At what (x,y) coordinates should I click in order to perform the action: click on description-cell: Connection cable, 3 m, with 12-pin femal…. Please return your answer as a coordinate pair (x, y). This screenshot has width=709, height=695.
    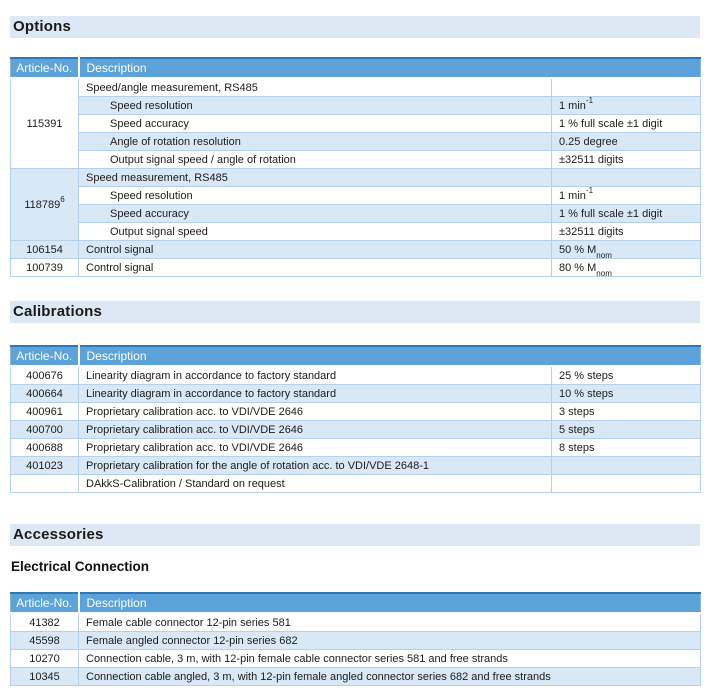
    Looking at the image, I should click on (389, 658).